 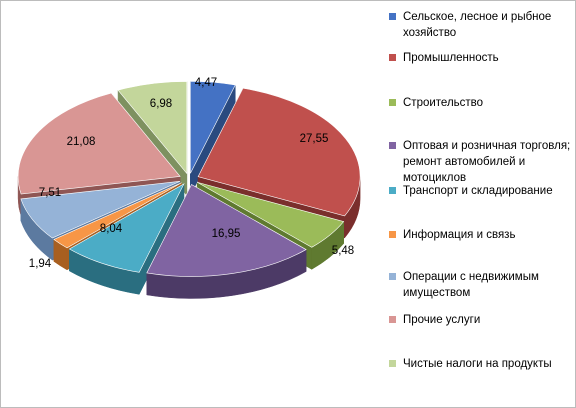 I want to click on legend-swatch-real-estate, so click(x=392, y=276).